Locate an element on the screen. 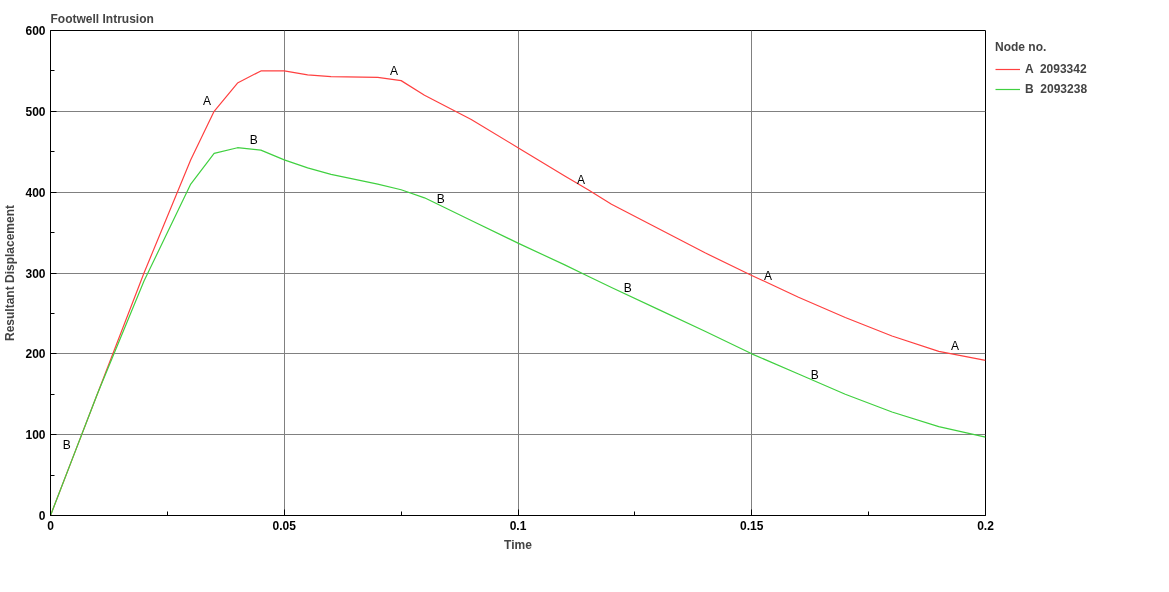 The height and width of the screenshot is (592, 1169). y-axis-title: Resultant Displacement is located at coordinates (10, 273).